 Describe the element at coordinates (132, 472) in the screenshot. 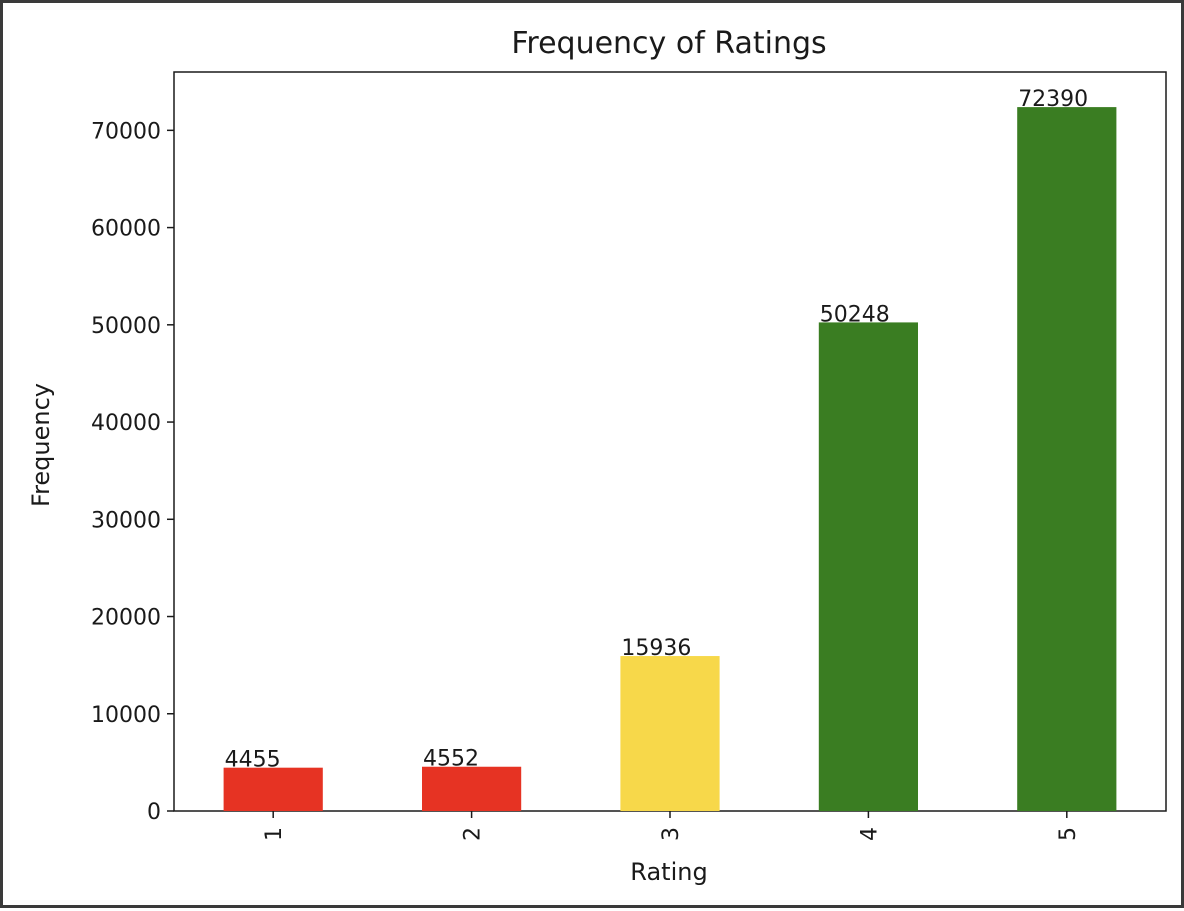

I see `y-axis-ticks: 0 10000 20000 30000 40000 50000 60000 70000` at that location.